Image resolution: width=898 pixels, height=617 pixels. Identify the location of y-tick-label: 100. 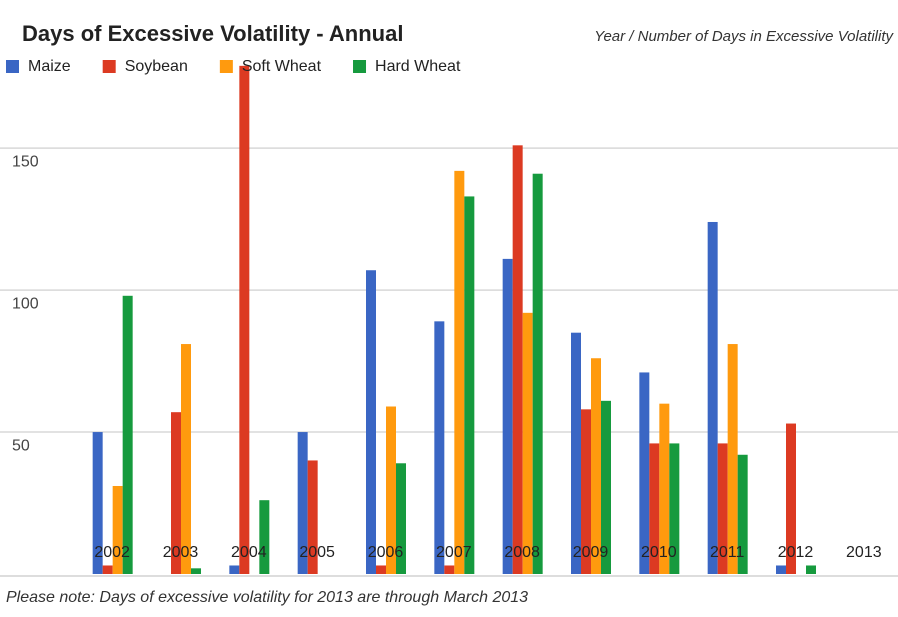
(25, 303).